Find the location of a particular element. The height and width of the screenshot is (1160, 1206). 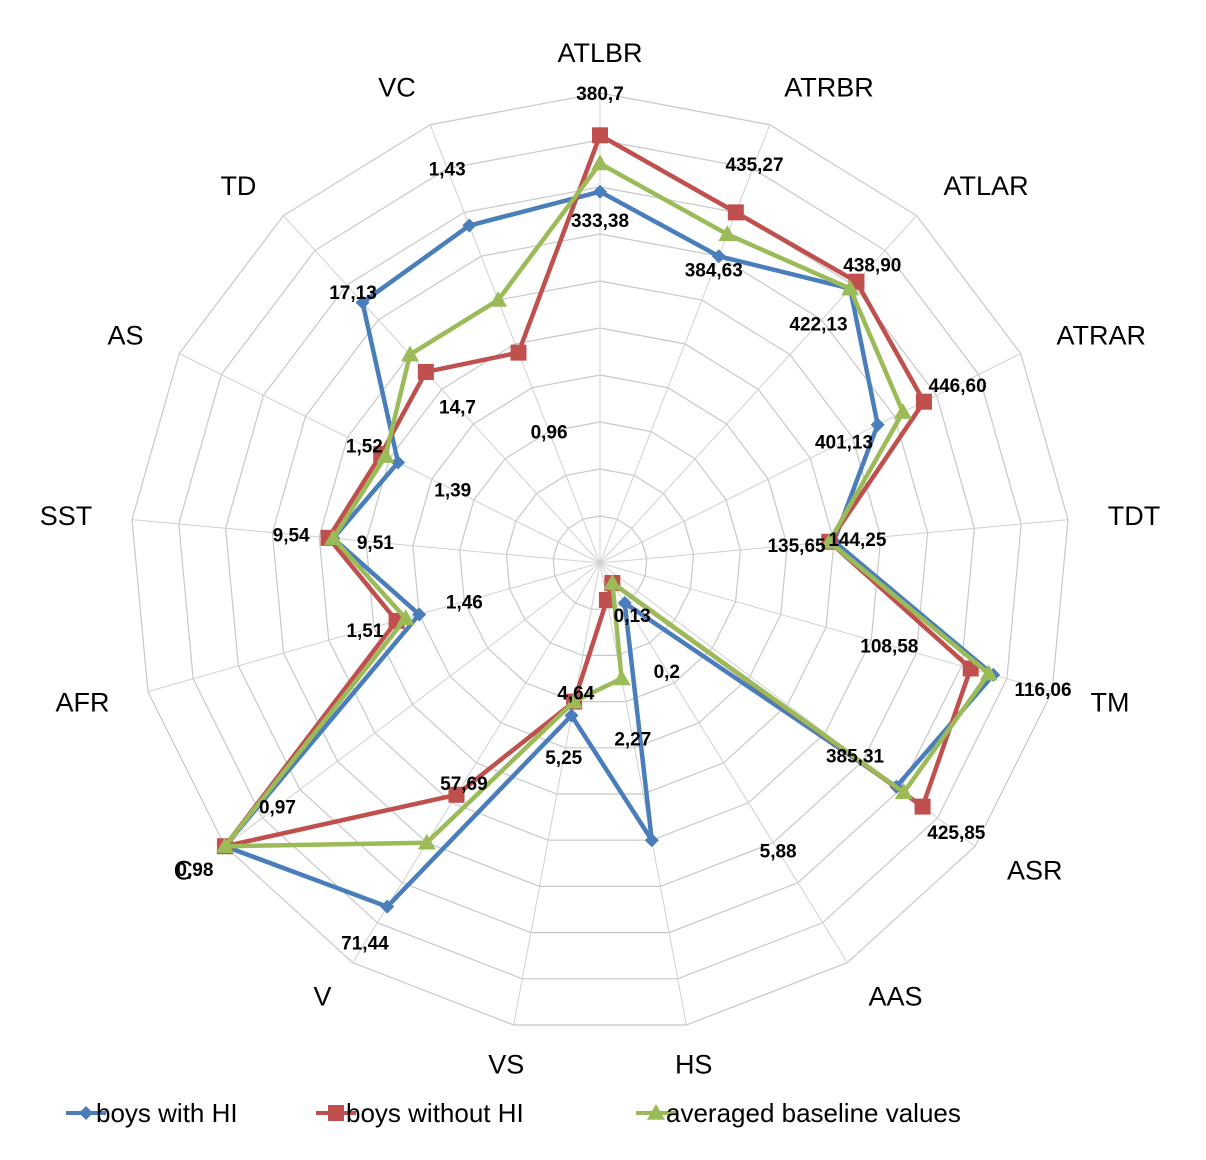

axis-label-atrbr: ATRBR is located at coordinates (829, 87).